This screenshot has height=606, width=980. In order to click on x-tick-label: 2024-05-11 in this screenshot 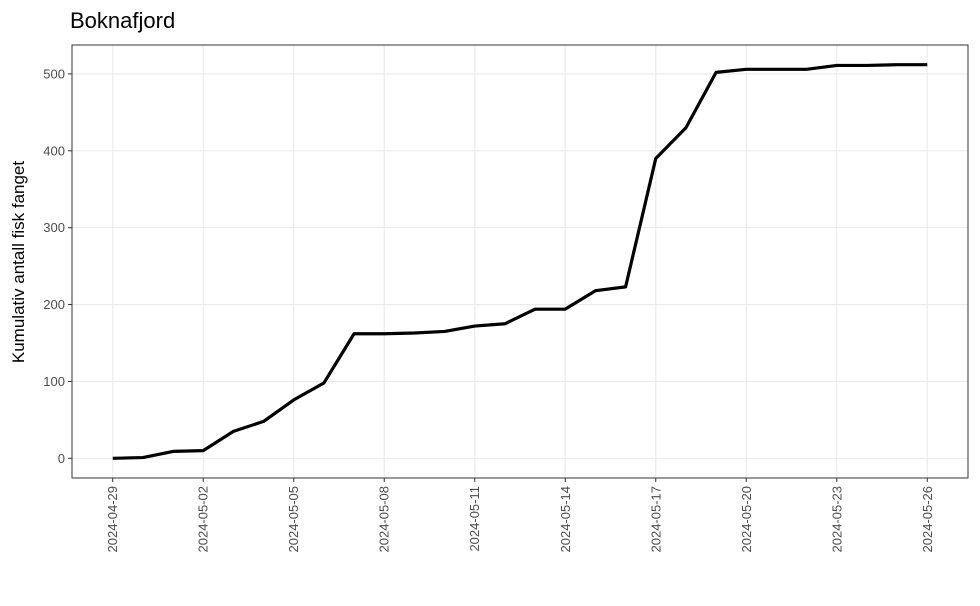, I will do `click(474, 519)`.